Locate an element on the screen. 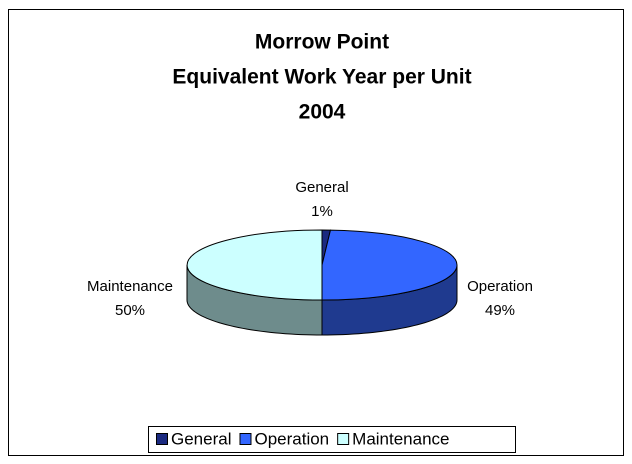 The width and height of the screenshot is (632, 464). data-label-value: 49% is located at coordinates (500, 310).